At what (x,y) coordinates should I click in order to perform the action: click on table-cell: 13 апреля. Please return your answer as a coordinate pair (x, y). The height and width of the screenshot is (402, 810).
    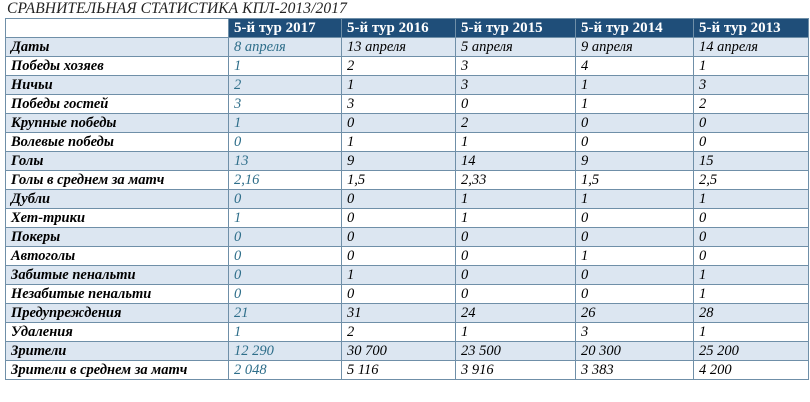
    Looking at the image, I should click on (398, 47).